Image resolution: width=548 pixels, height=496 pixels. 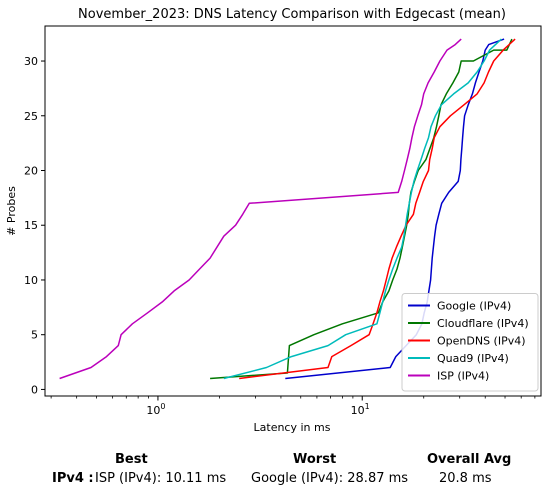 What do you see at coordinates (34, 335) in the screenshot?
I see `y-tick-label: 5` at bounding box center [34, 335].